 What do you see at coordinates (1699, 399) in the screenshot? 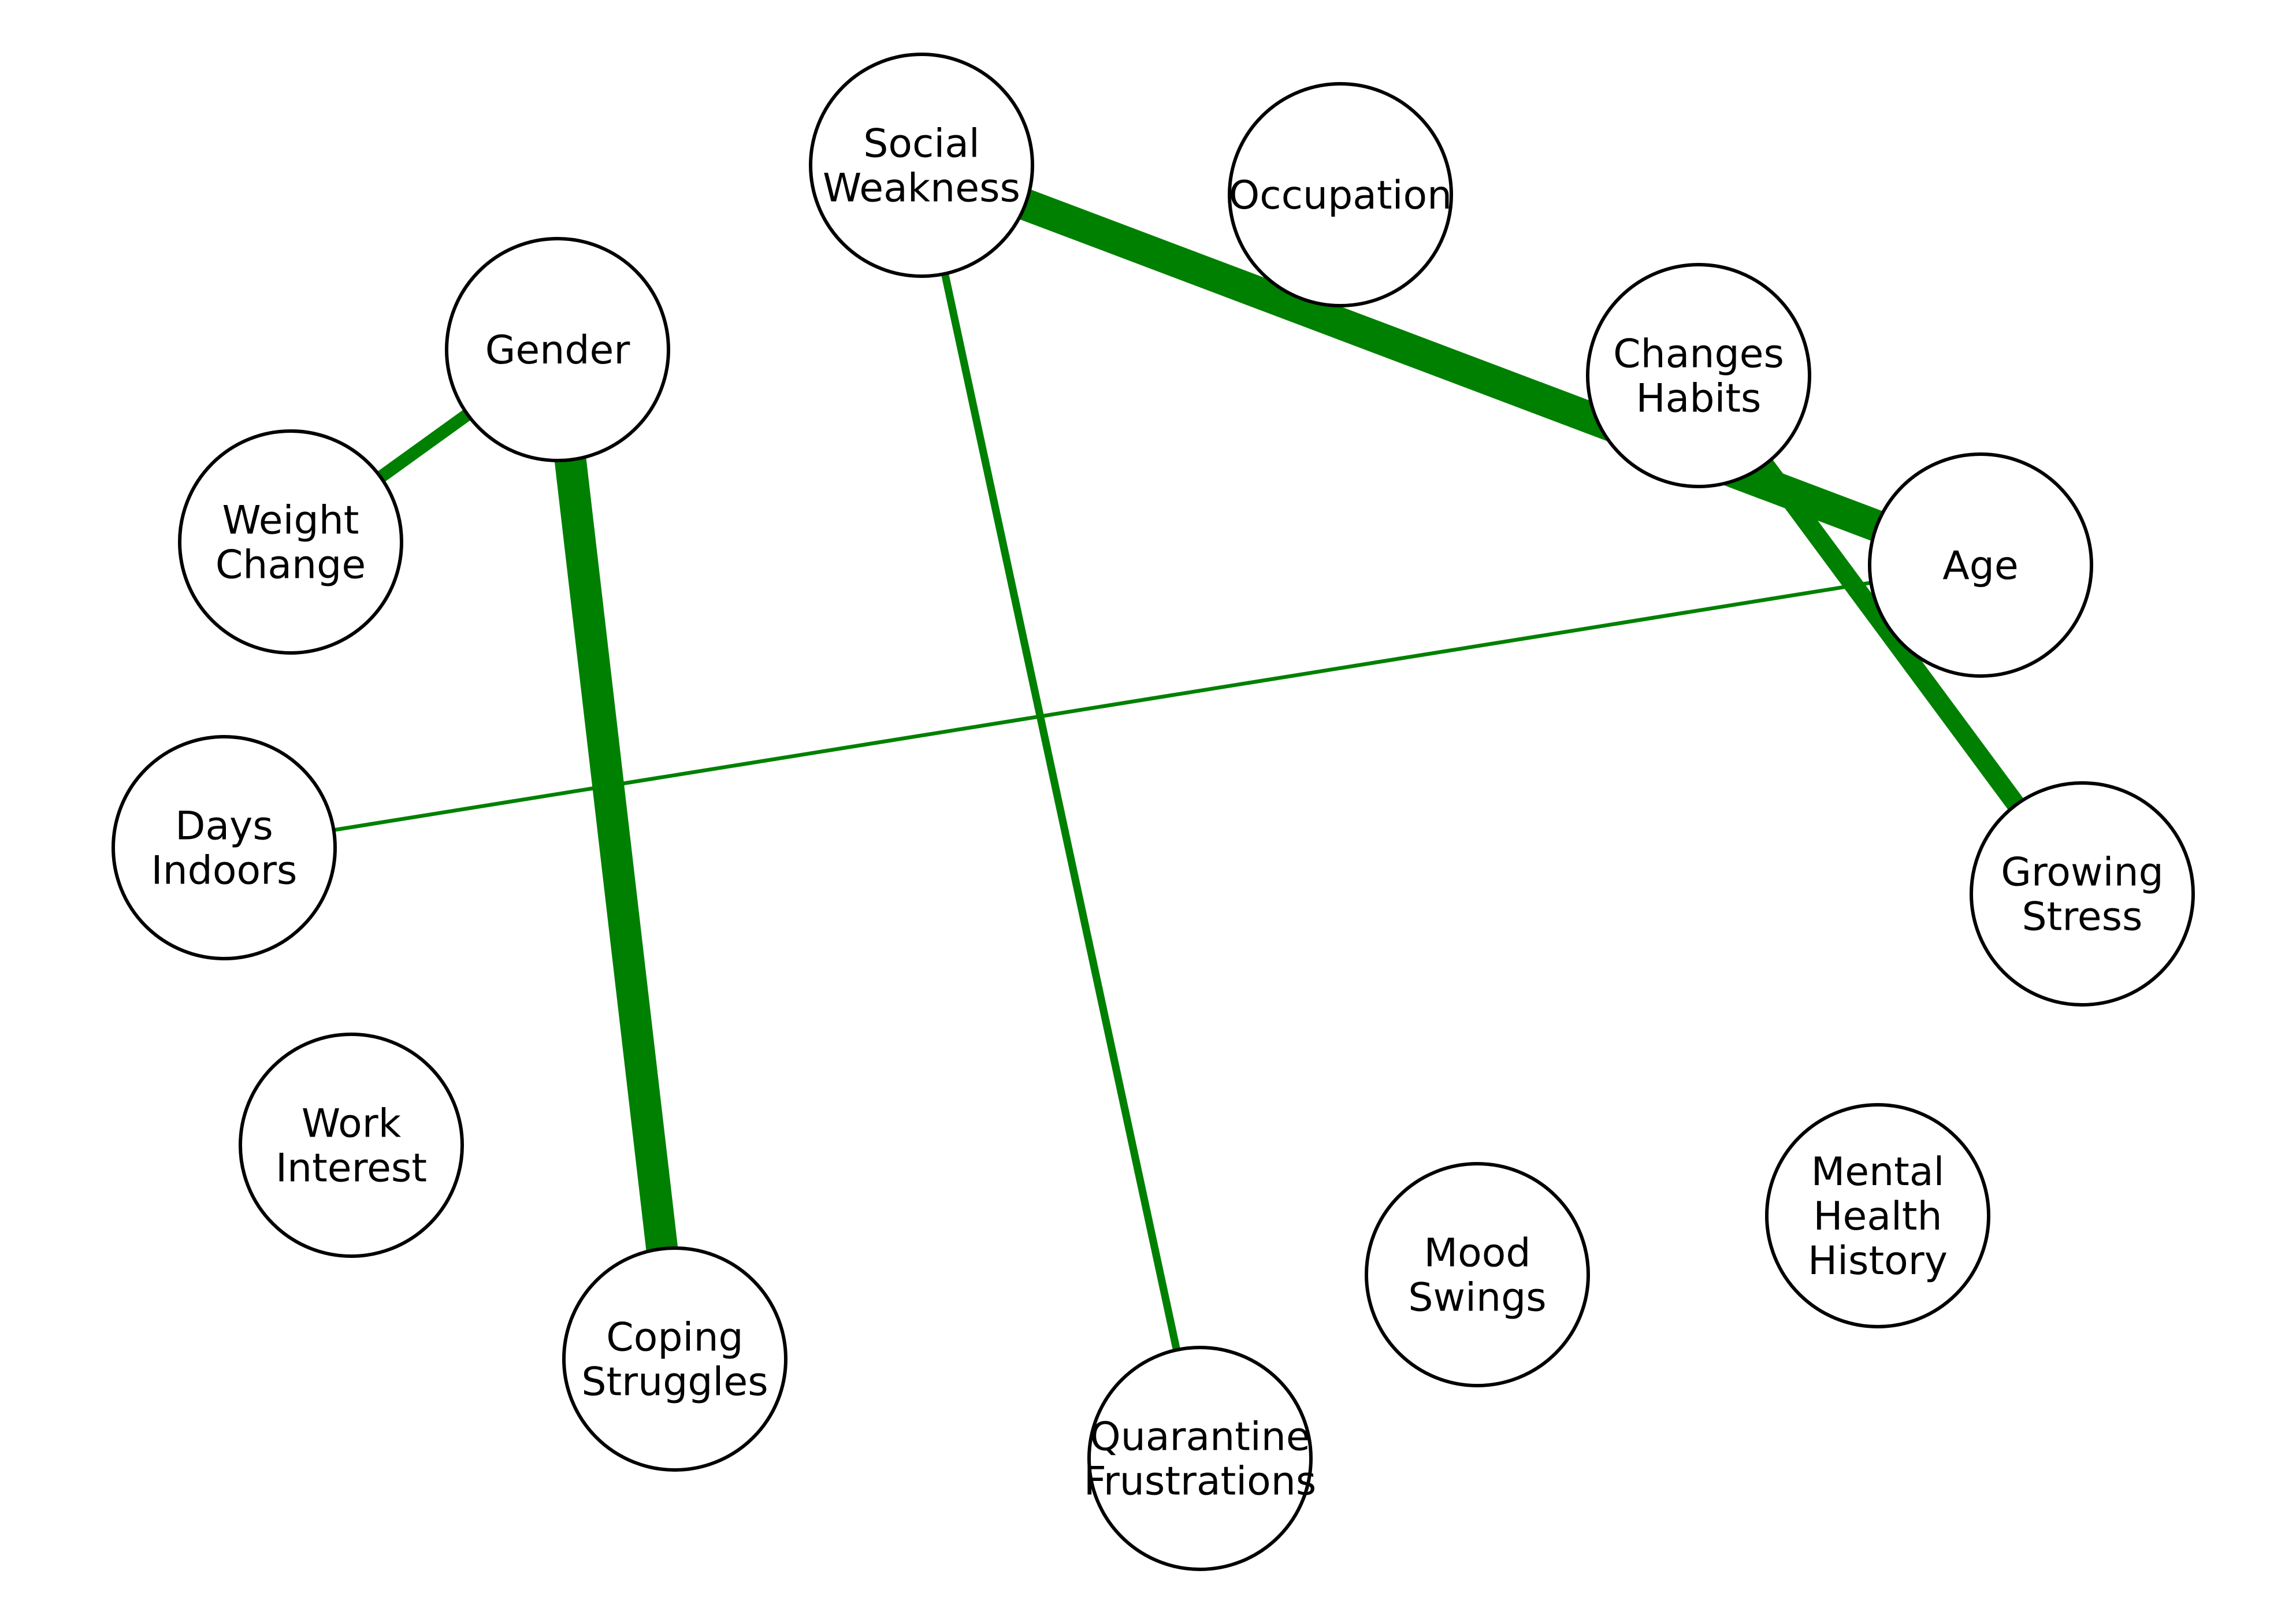
I see `node-label: Habits` at bounding box center [1699, 399].